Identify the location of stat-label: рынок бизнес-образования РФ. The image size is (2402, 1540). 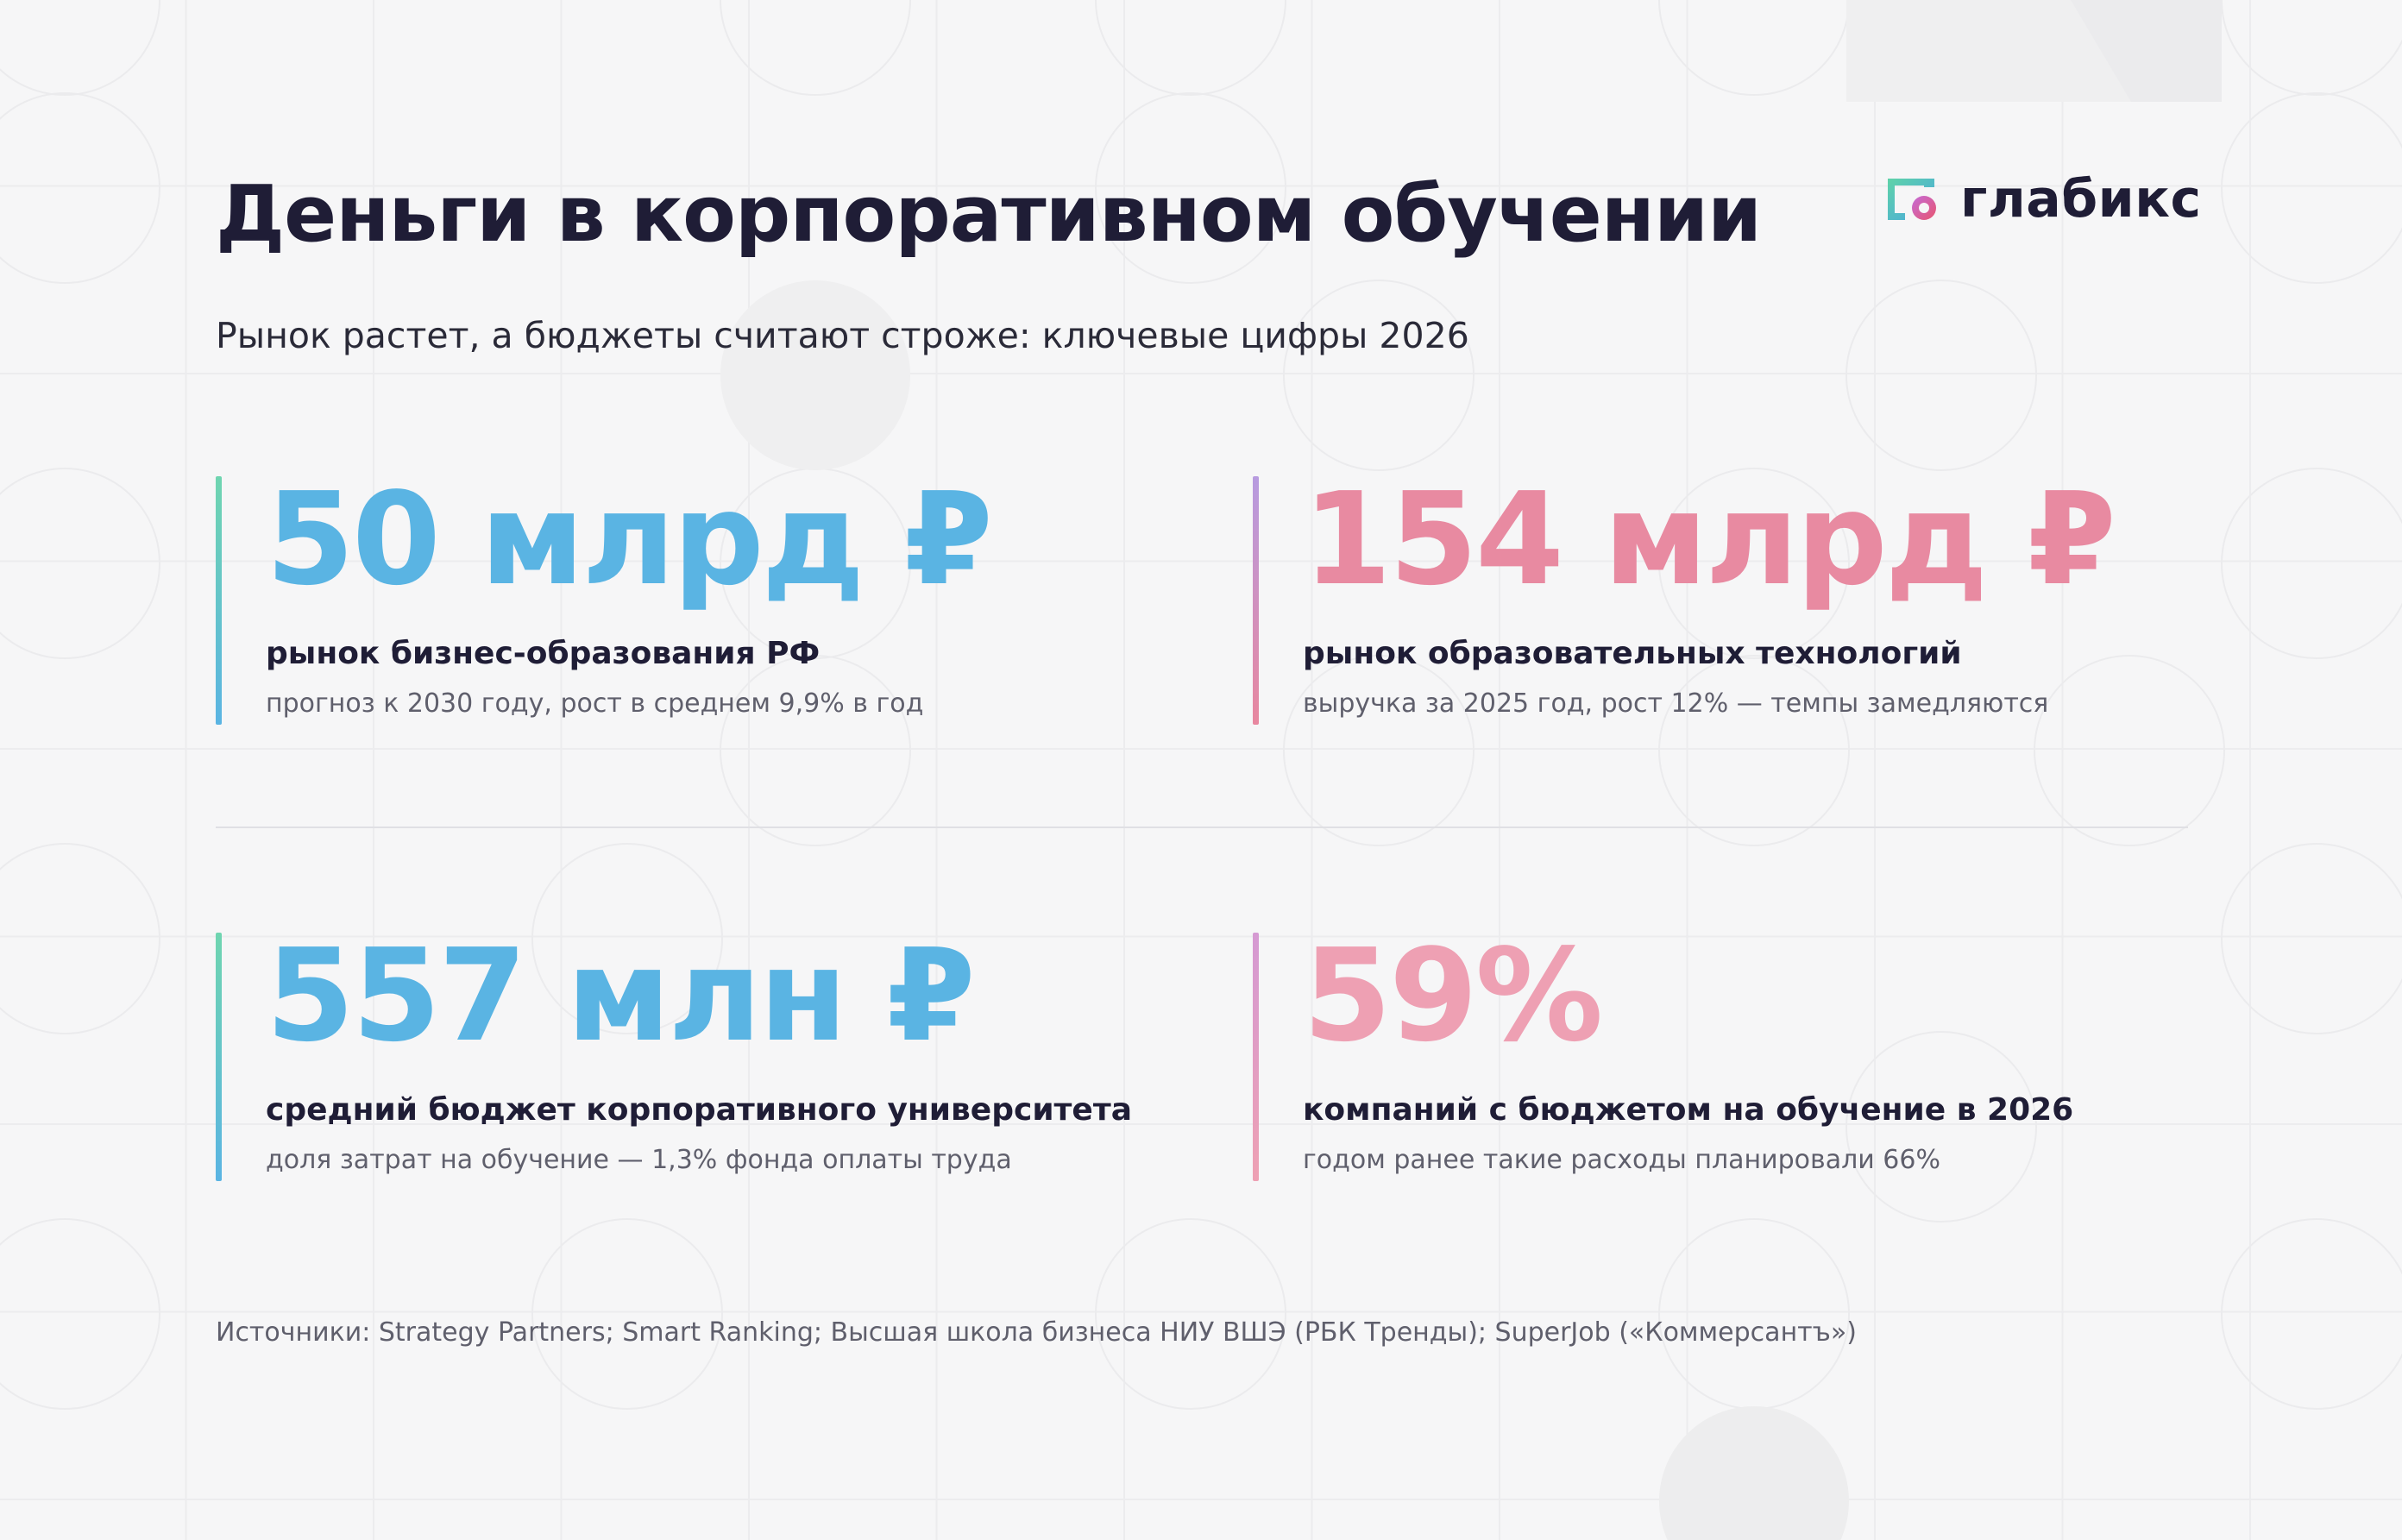
(543, 654).